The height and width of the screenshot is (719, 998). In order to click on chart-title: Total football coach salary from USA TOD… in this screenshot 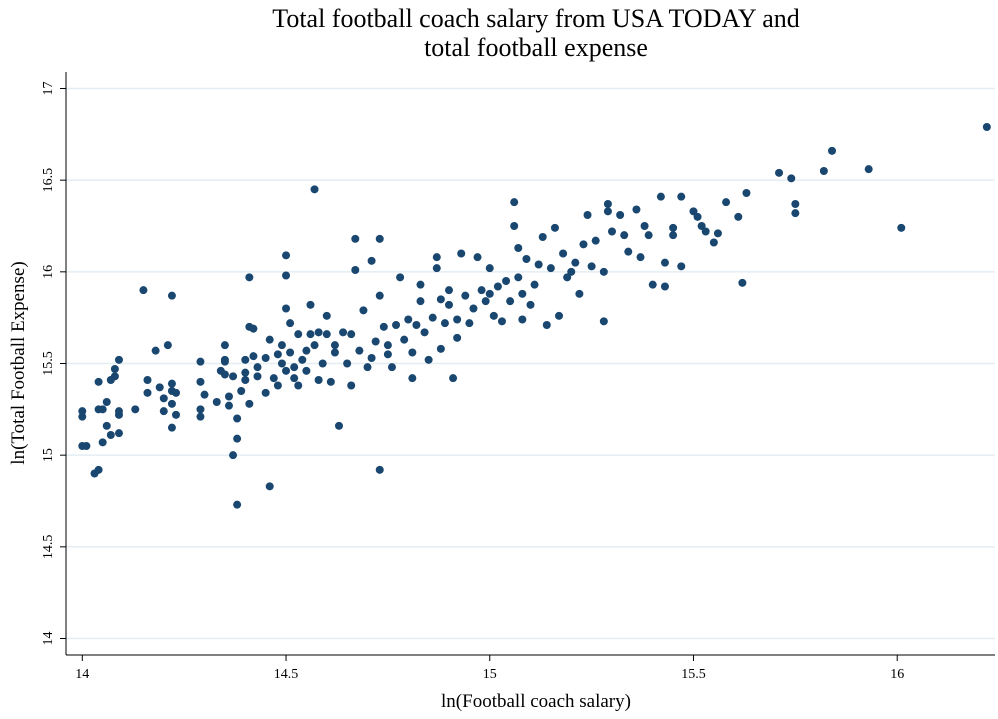, I will do `click(536, 33)`.